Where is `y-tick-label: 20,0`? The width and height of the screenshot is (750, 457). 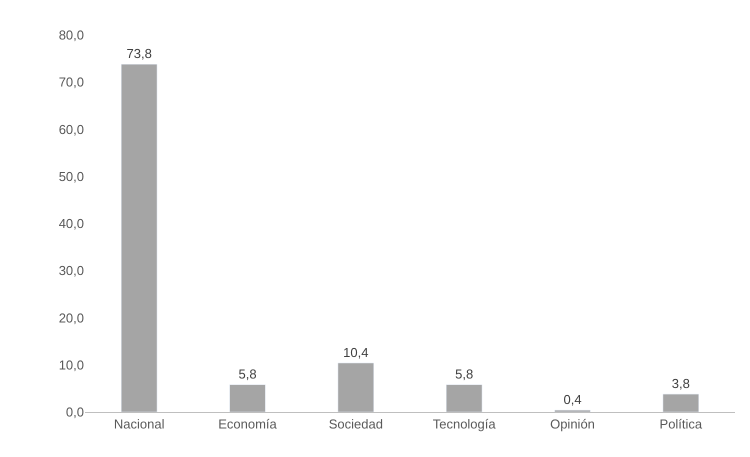
y-tick-label: 20,0 is located at coordinates (71, 318).